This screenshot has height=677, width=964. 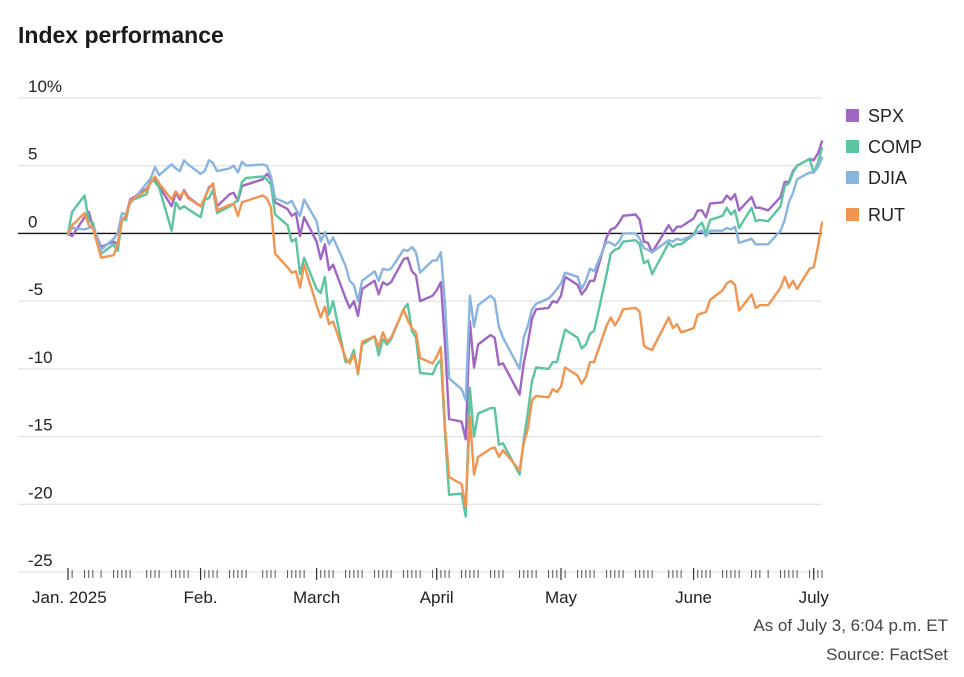 I want to click on x-tick-label: April, so click(x=437, y=597).